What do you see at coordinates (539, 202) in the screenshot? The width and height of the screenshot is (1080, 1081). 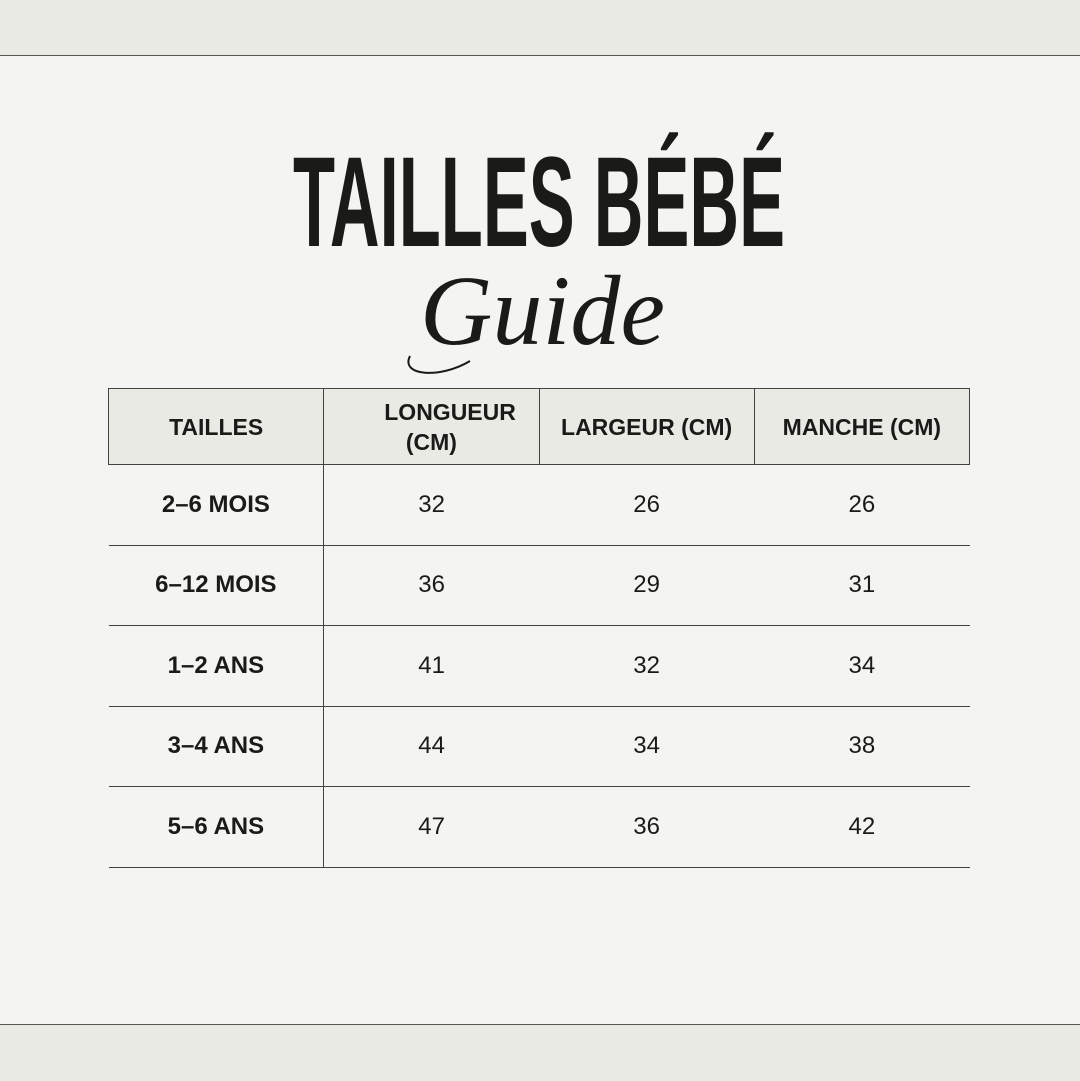 I see `main-title: TAILLES BÉBÉ` at bounding box center [539, 202].